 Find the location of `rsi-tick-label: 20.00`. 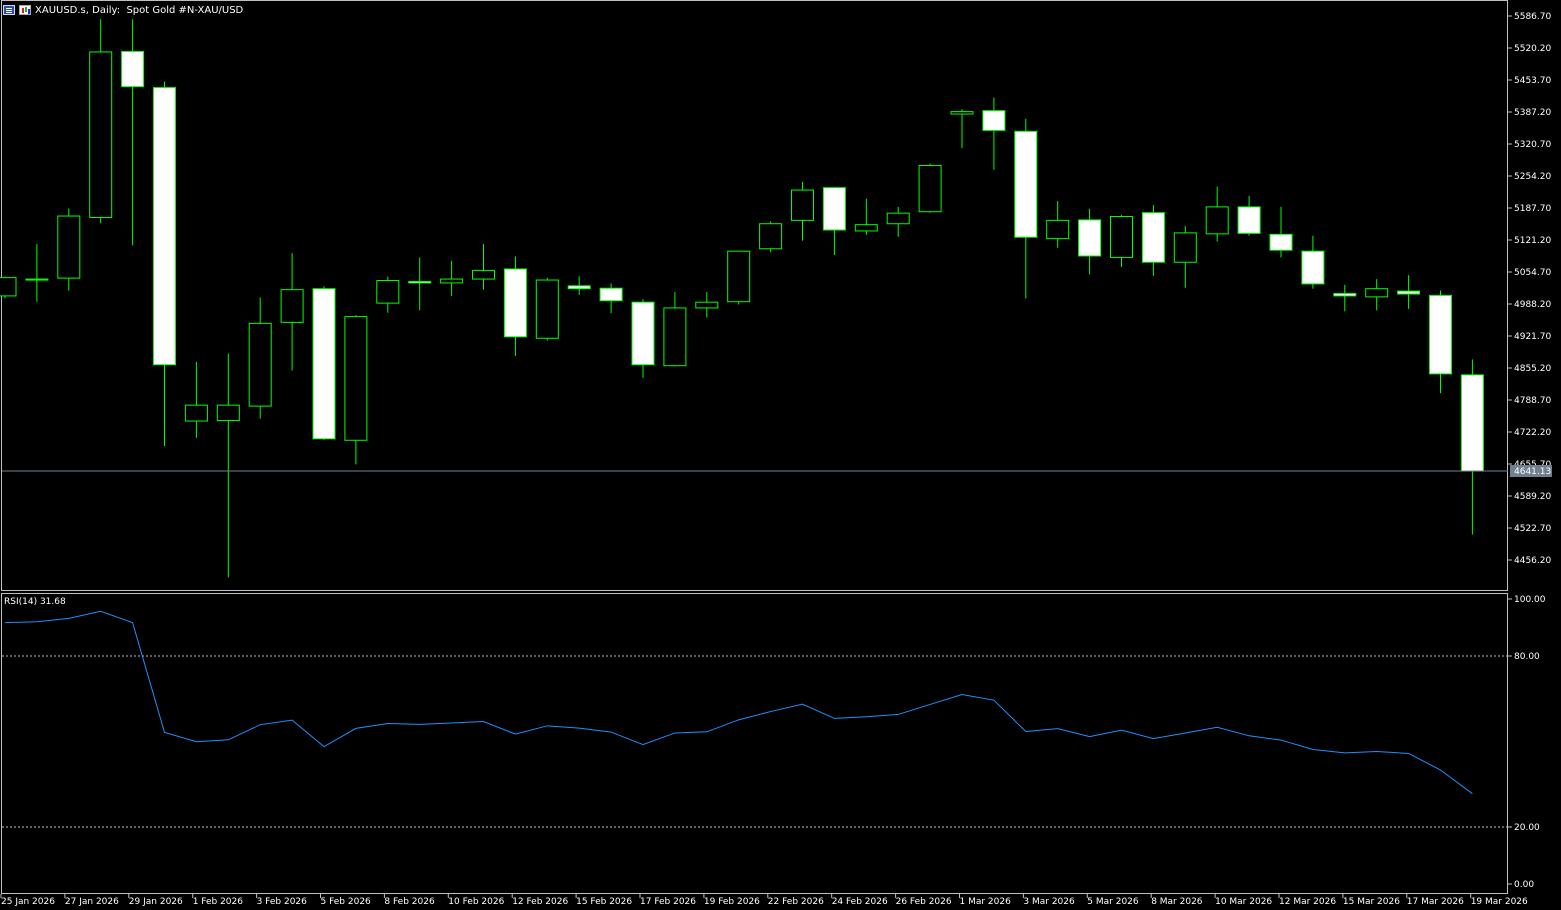

rsi-tick-label: 20.00 is located at coordinates (1527, 828).